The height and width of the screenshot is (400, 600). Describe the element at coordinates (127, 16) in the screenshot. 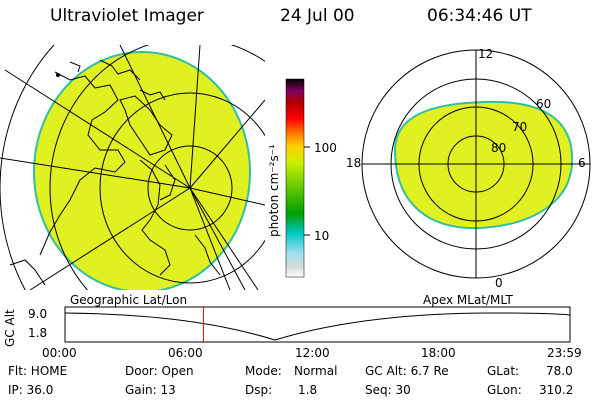

I see `app-title: Ultraviolet Imager` at that location.